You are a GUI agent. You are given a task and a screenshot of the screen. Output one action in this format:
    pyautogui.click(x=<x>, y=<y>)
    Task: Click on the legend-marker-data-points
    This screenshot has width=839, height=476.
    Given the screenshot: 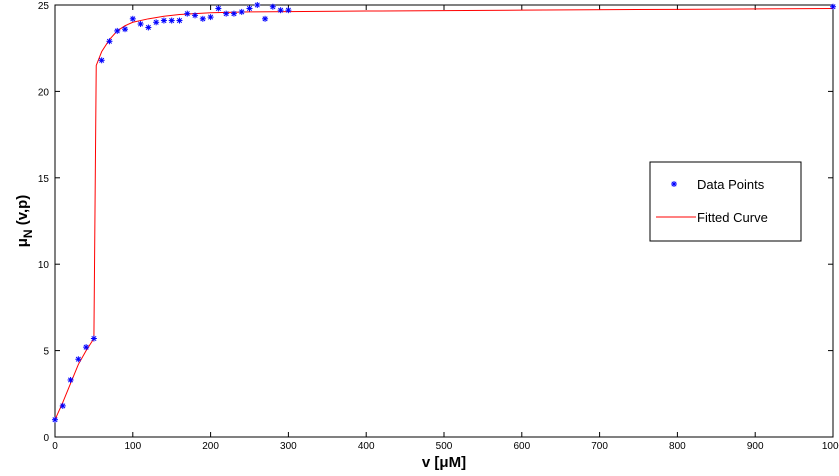 What is the action you would take?
    pyautogui.click(x=674, y=184)
    